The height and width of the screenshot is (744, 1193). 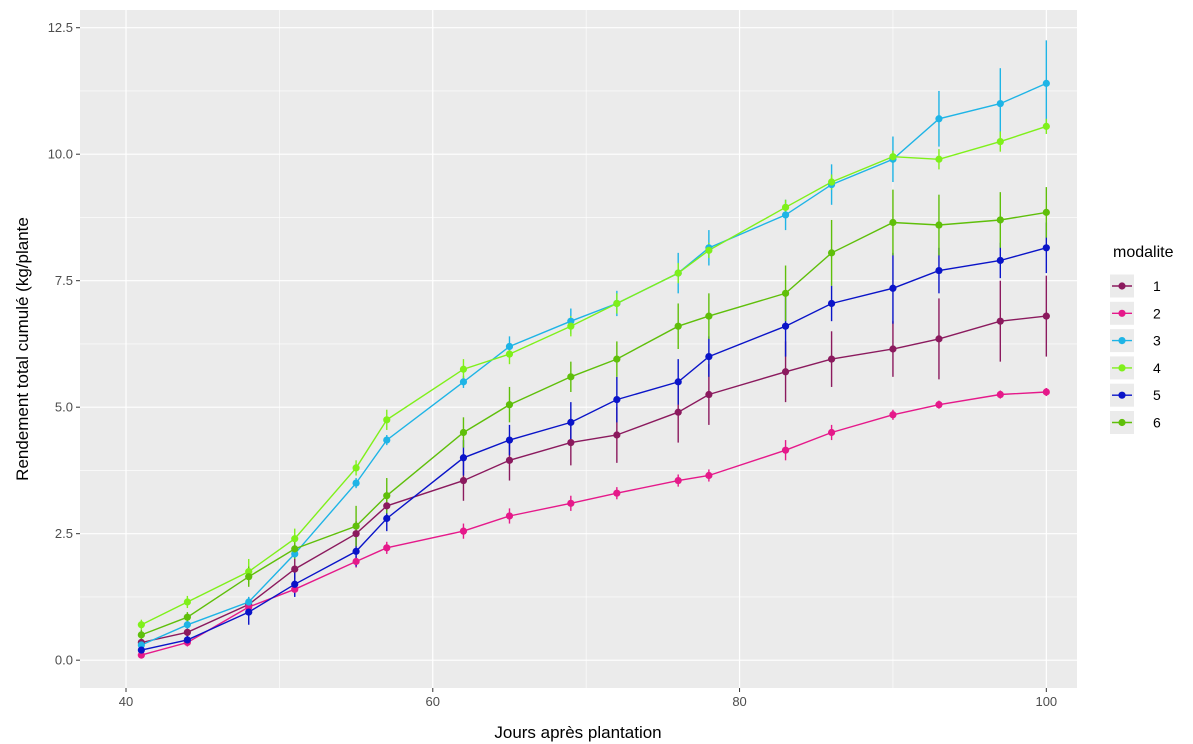 I want to click on legend: modalite 1 2 3 4 5 6, so click(x=1142, y=339).